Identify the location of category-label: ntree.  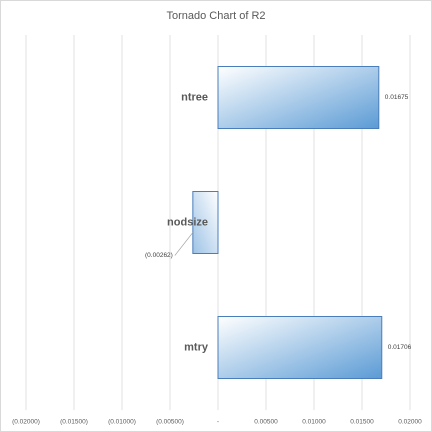
(194, 97).